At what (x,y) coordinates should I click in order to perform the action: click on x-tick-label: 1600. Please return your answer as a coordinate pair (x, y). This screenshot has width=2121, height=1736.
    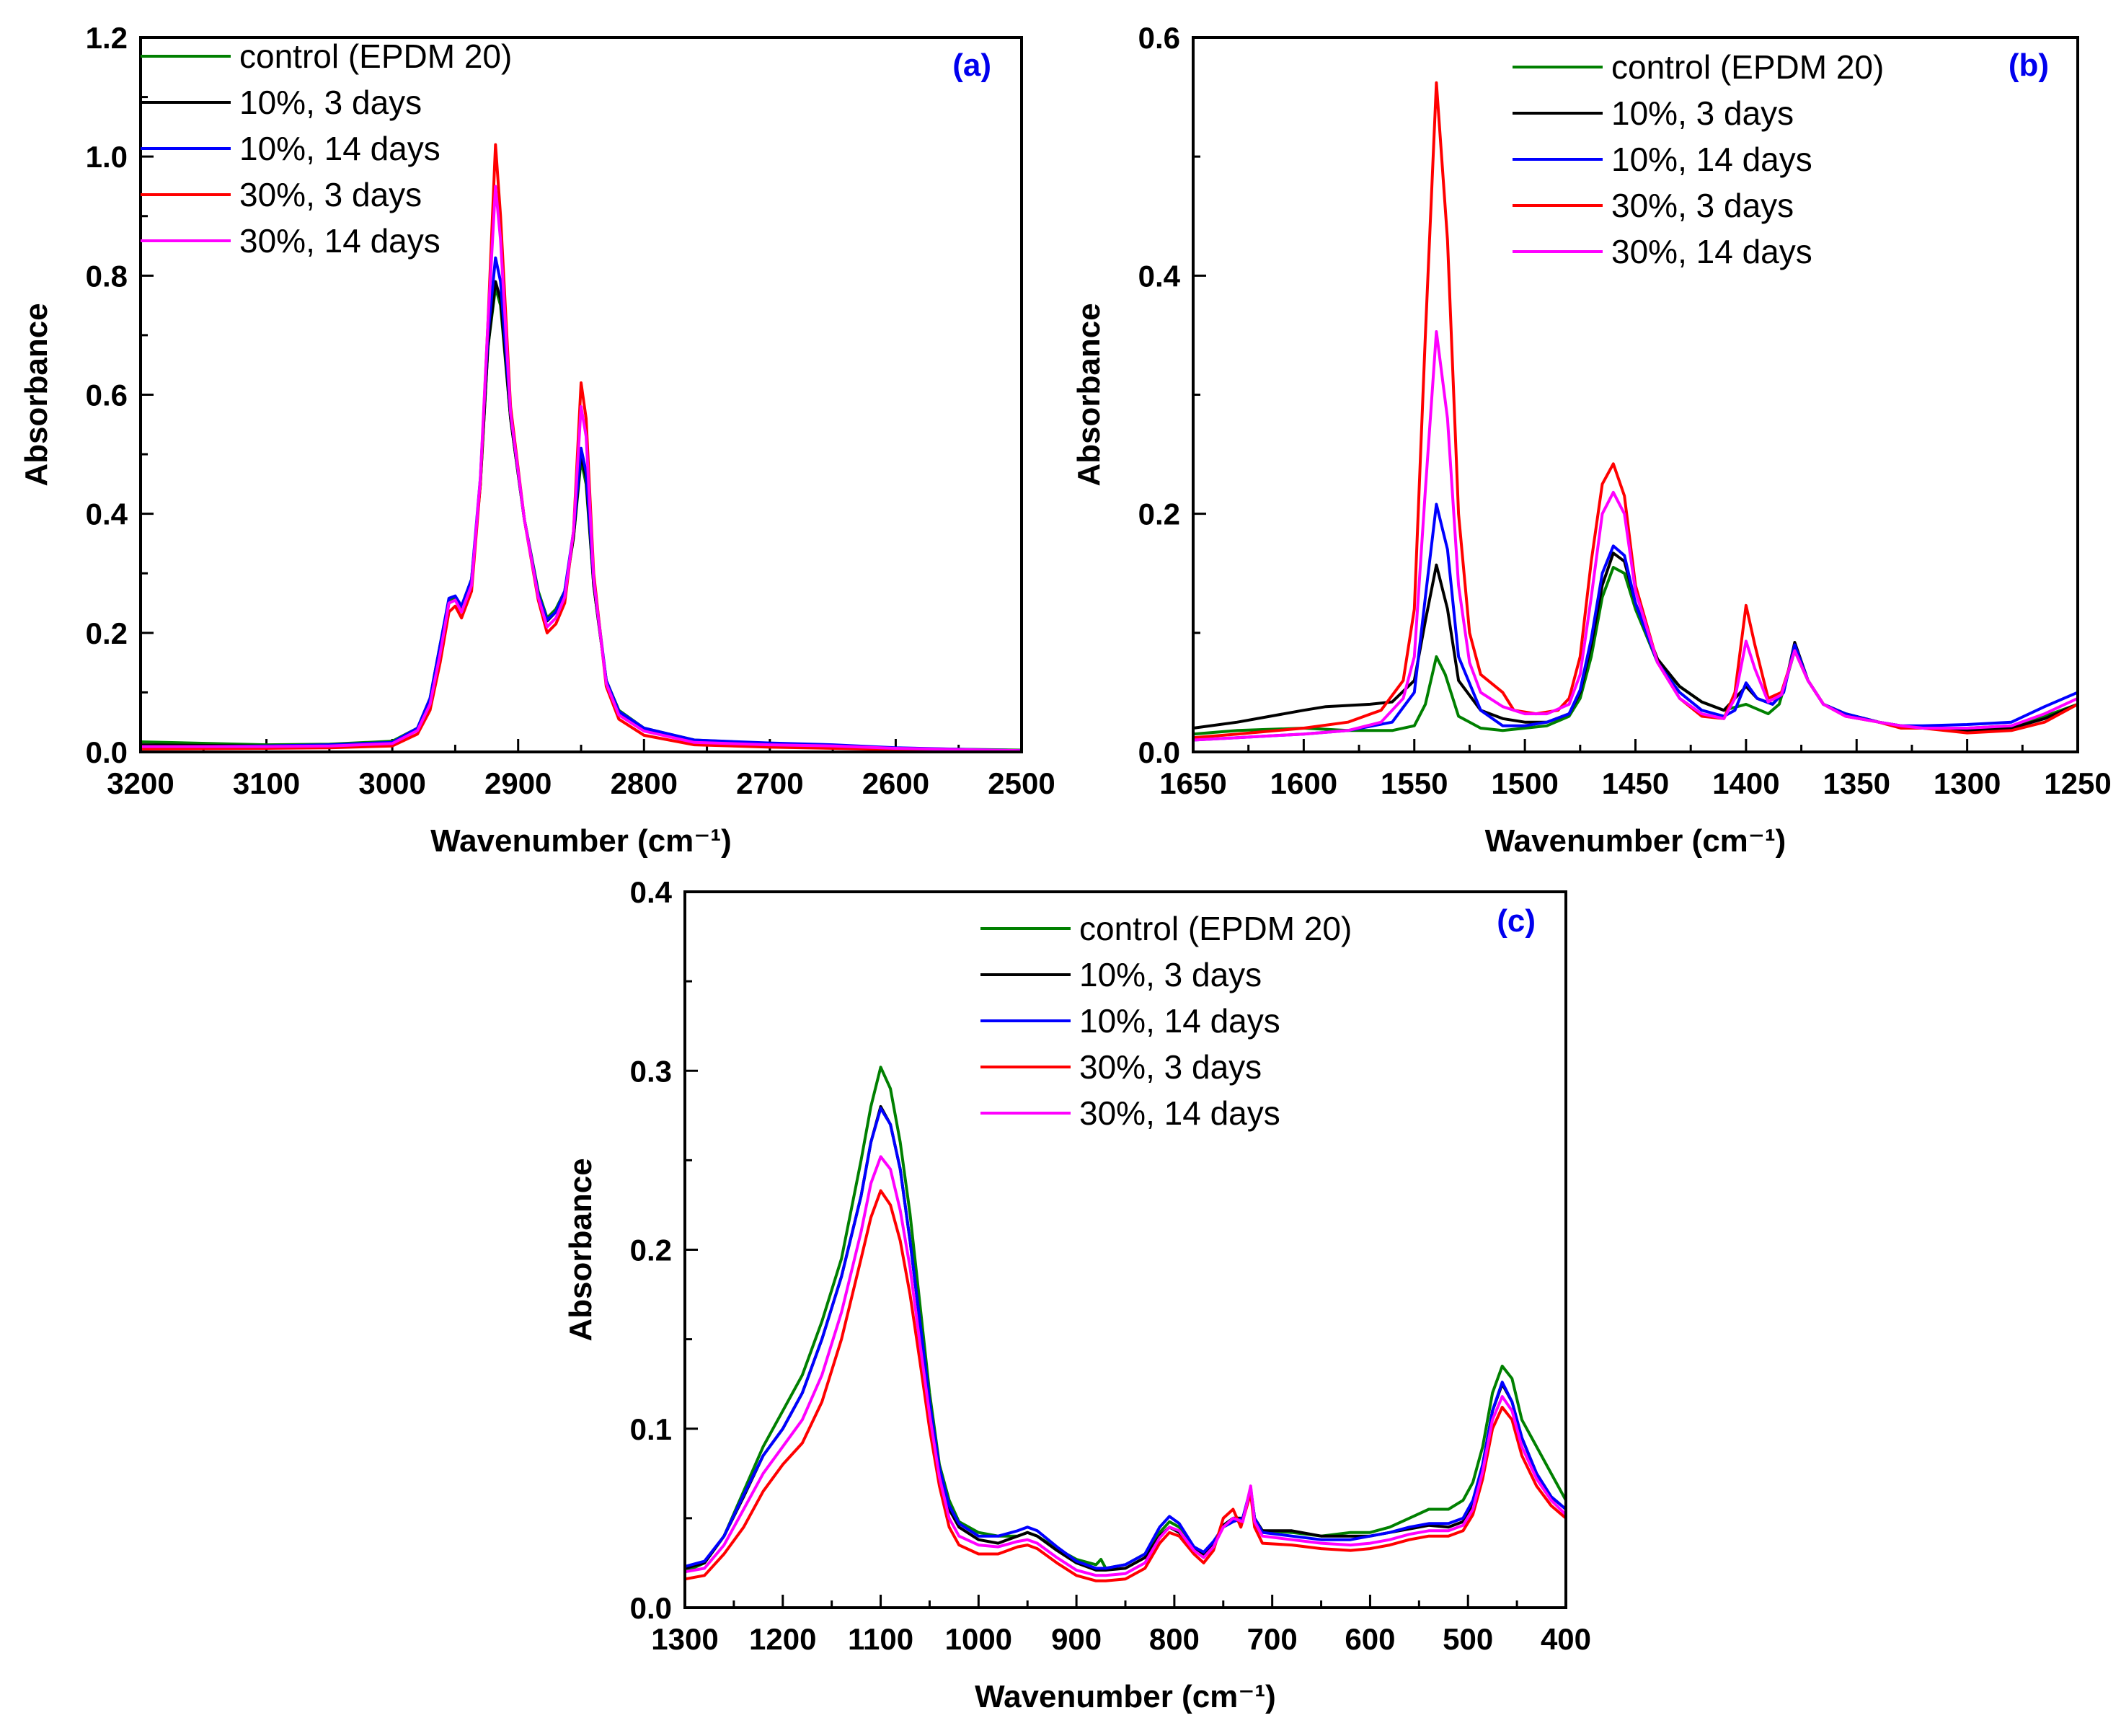
    Looking at the image, I should click on (1303, 783).